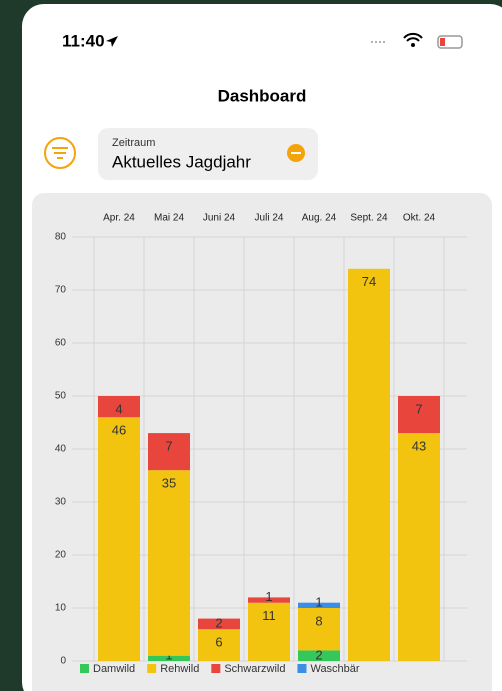  What do you see at coordinates (218, 642) in the screenshot?
I see `data-label: 6` at bounding box center [218, 642].